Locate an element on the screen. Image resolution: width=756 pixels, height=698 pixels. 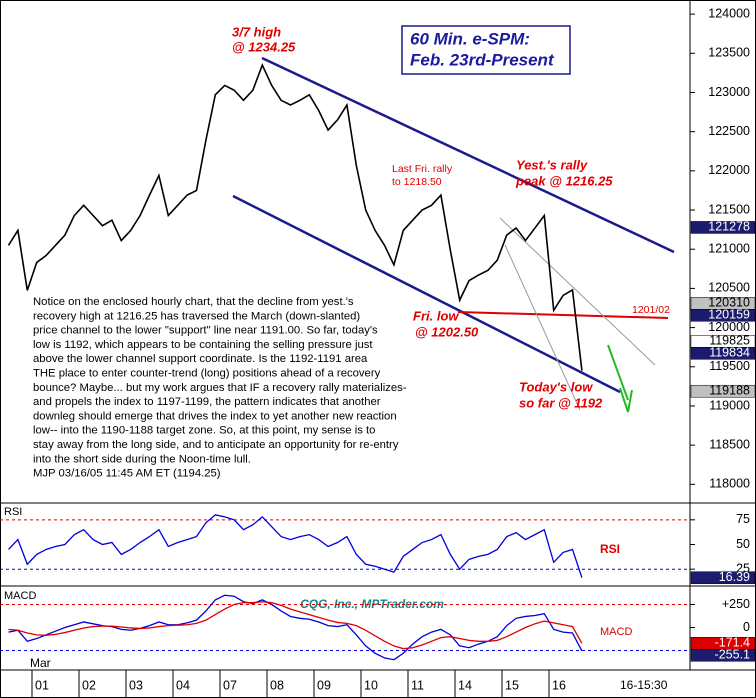
title-box is located at coordinates (486, 50).